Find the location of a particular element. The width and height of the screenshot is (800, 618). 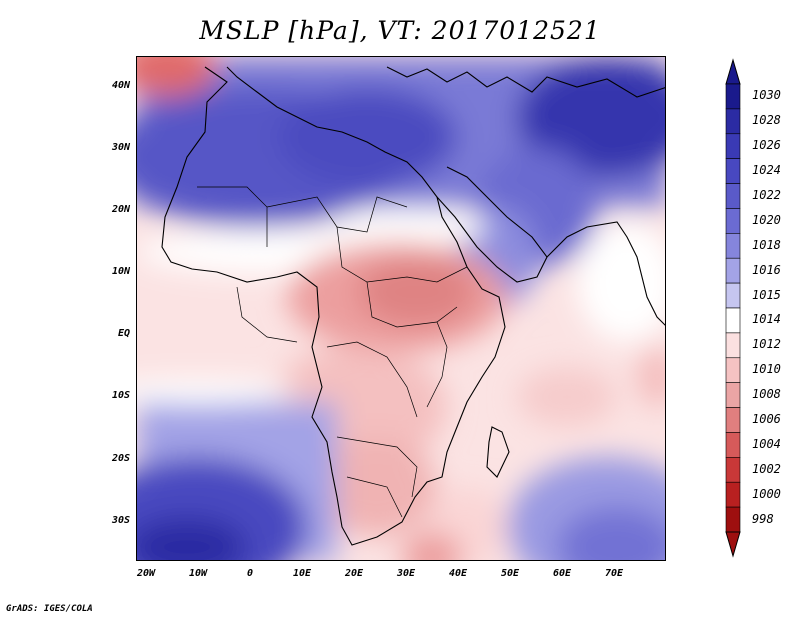

lat-tick-label: 10S is located at coordinates (120, 395).